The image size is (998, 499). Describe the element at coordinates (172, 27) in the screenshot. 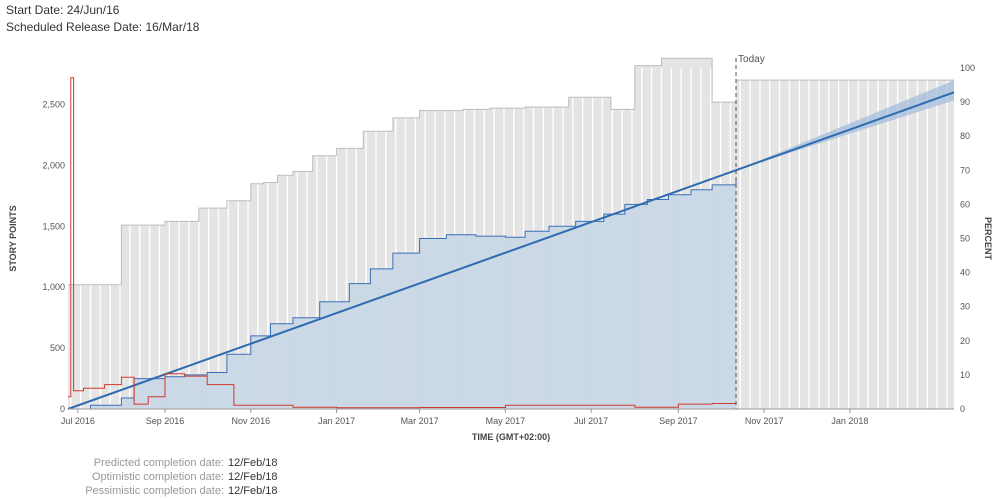

I see `release-date-value: 16/Mar/18` at that location.